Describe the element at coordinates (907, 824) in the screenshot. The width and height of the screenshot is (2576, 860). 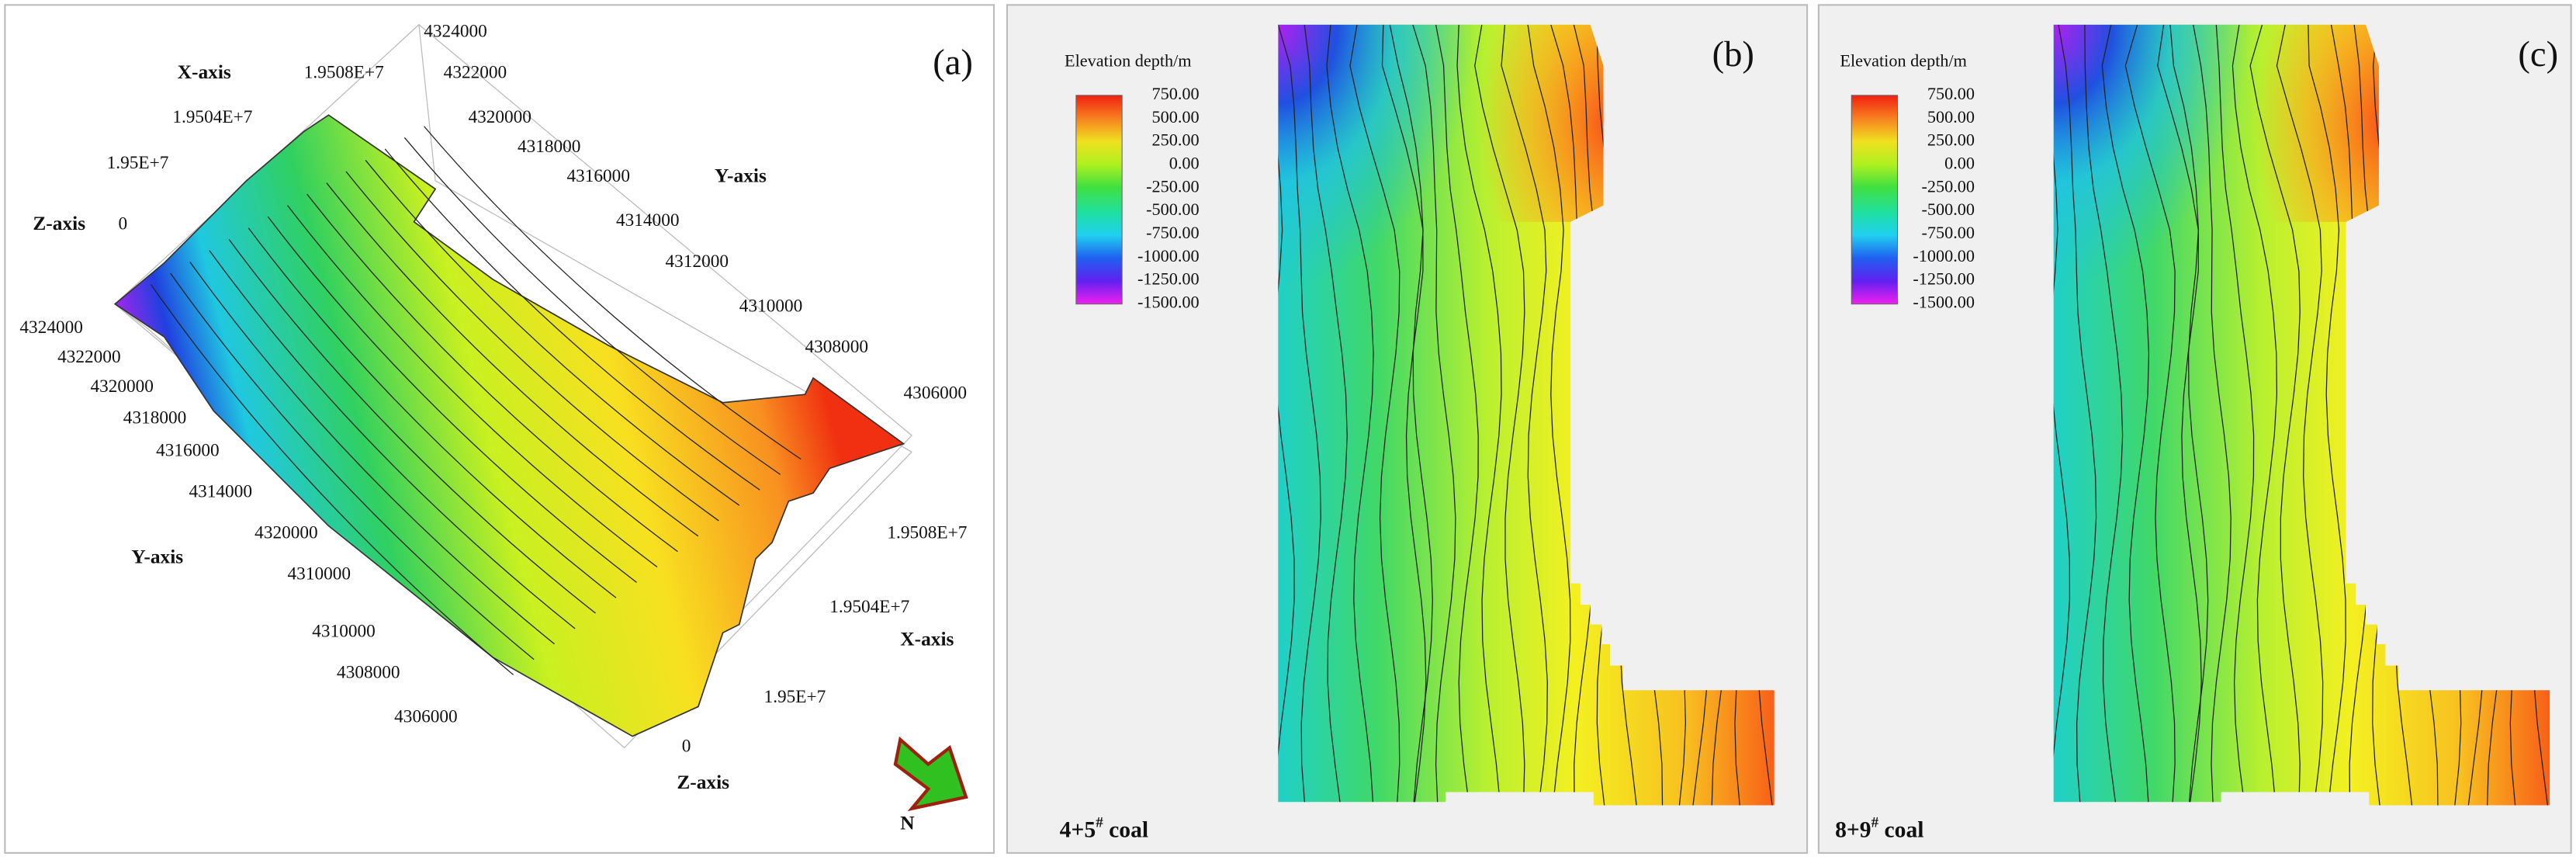
I see `north-label: N` at that location.